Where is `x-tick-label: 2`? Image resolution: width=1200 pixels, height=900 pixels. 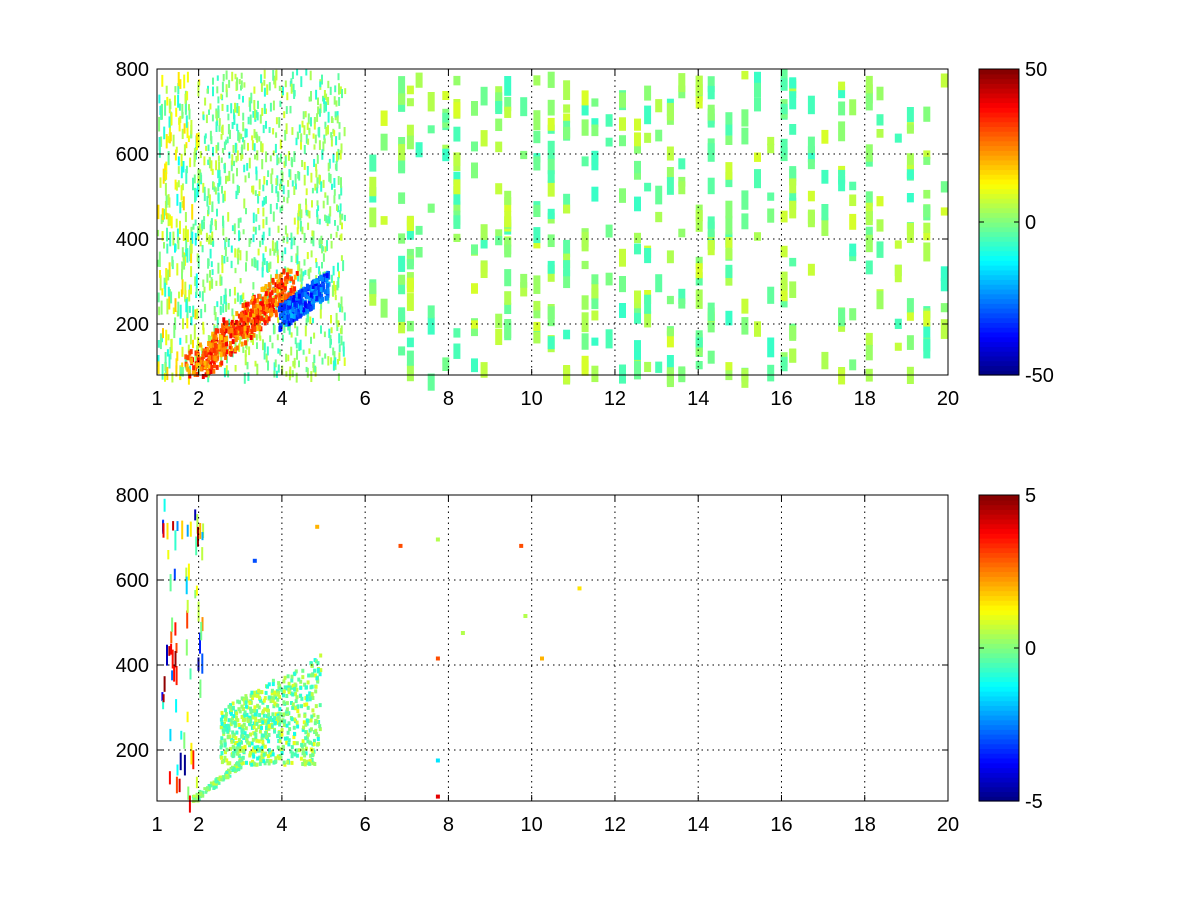 x-tick-label: 2 is located at coordinates (198, 399).